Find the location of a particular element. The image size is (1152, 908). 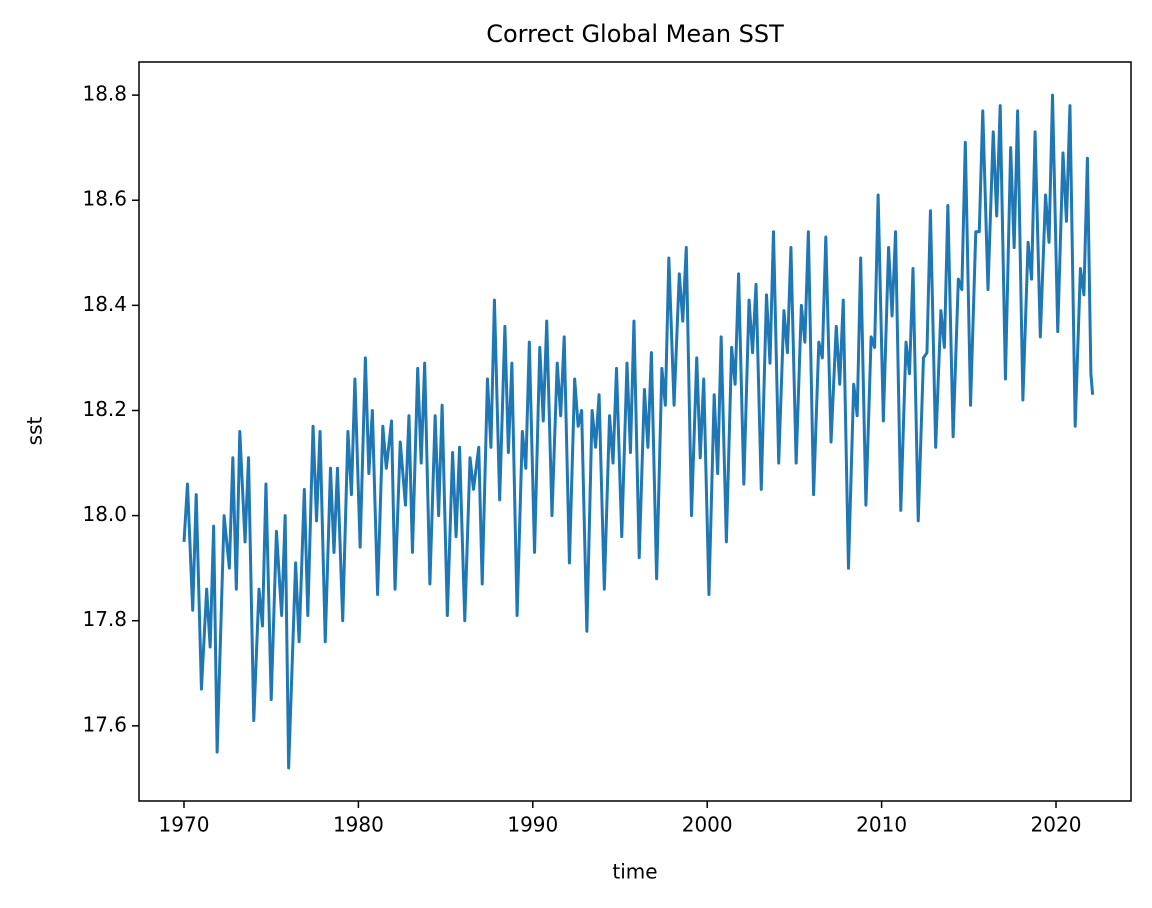

x-tick-label: 1990 is located at coordinates (532, 825).